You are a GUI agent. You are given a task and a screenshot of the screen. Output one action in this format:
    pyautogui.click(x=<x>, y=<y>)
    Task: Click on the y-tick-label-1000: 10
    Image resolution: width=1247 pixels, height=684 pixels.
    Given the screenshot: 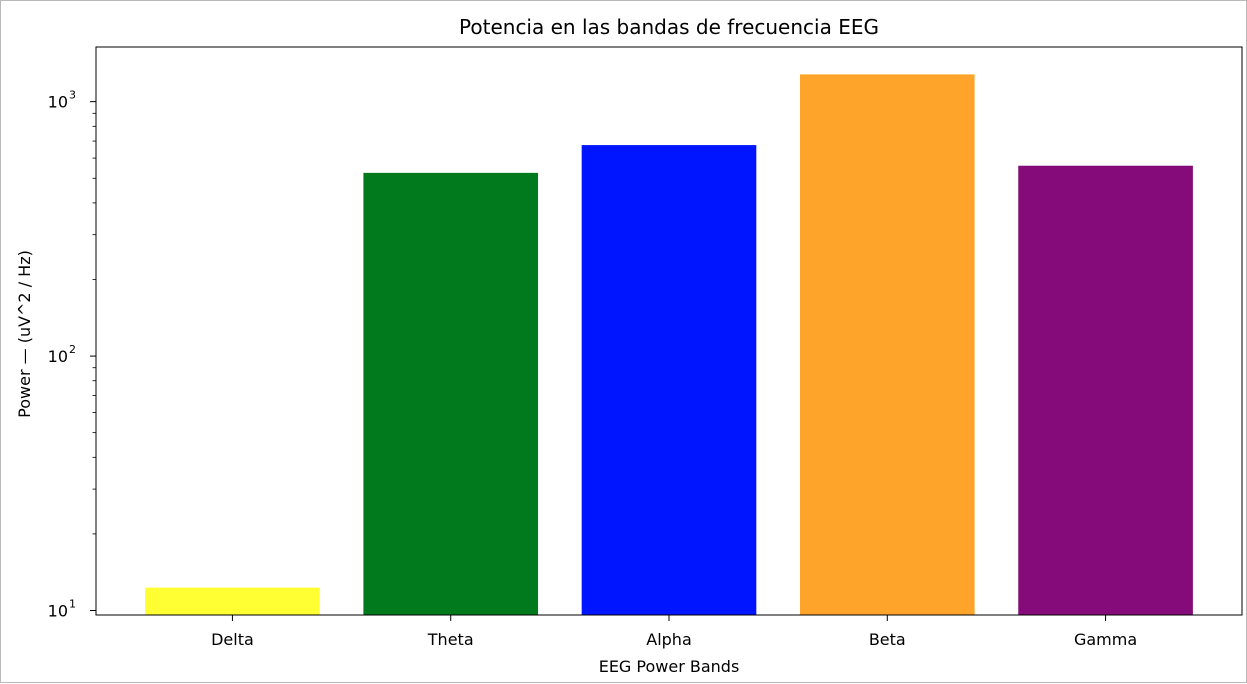 What is the action you would take?
    pyautogui.click(x=58, y=102)
    